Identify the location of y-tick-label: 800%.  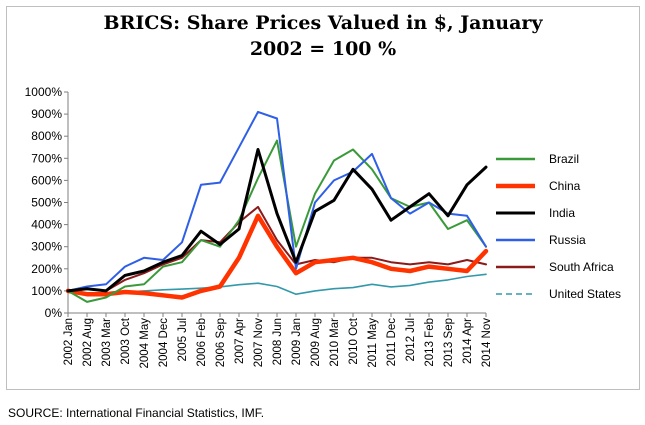
(46, 136).